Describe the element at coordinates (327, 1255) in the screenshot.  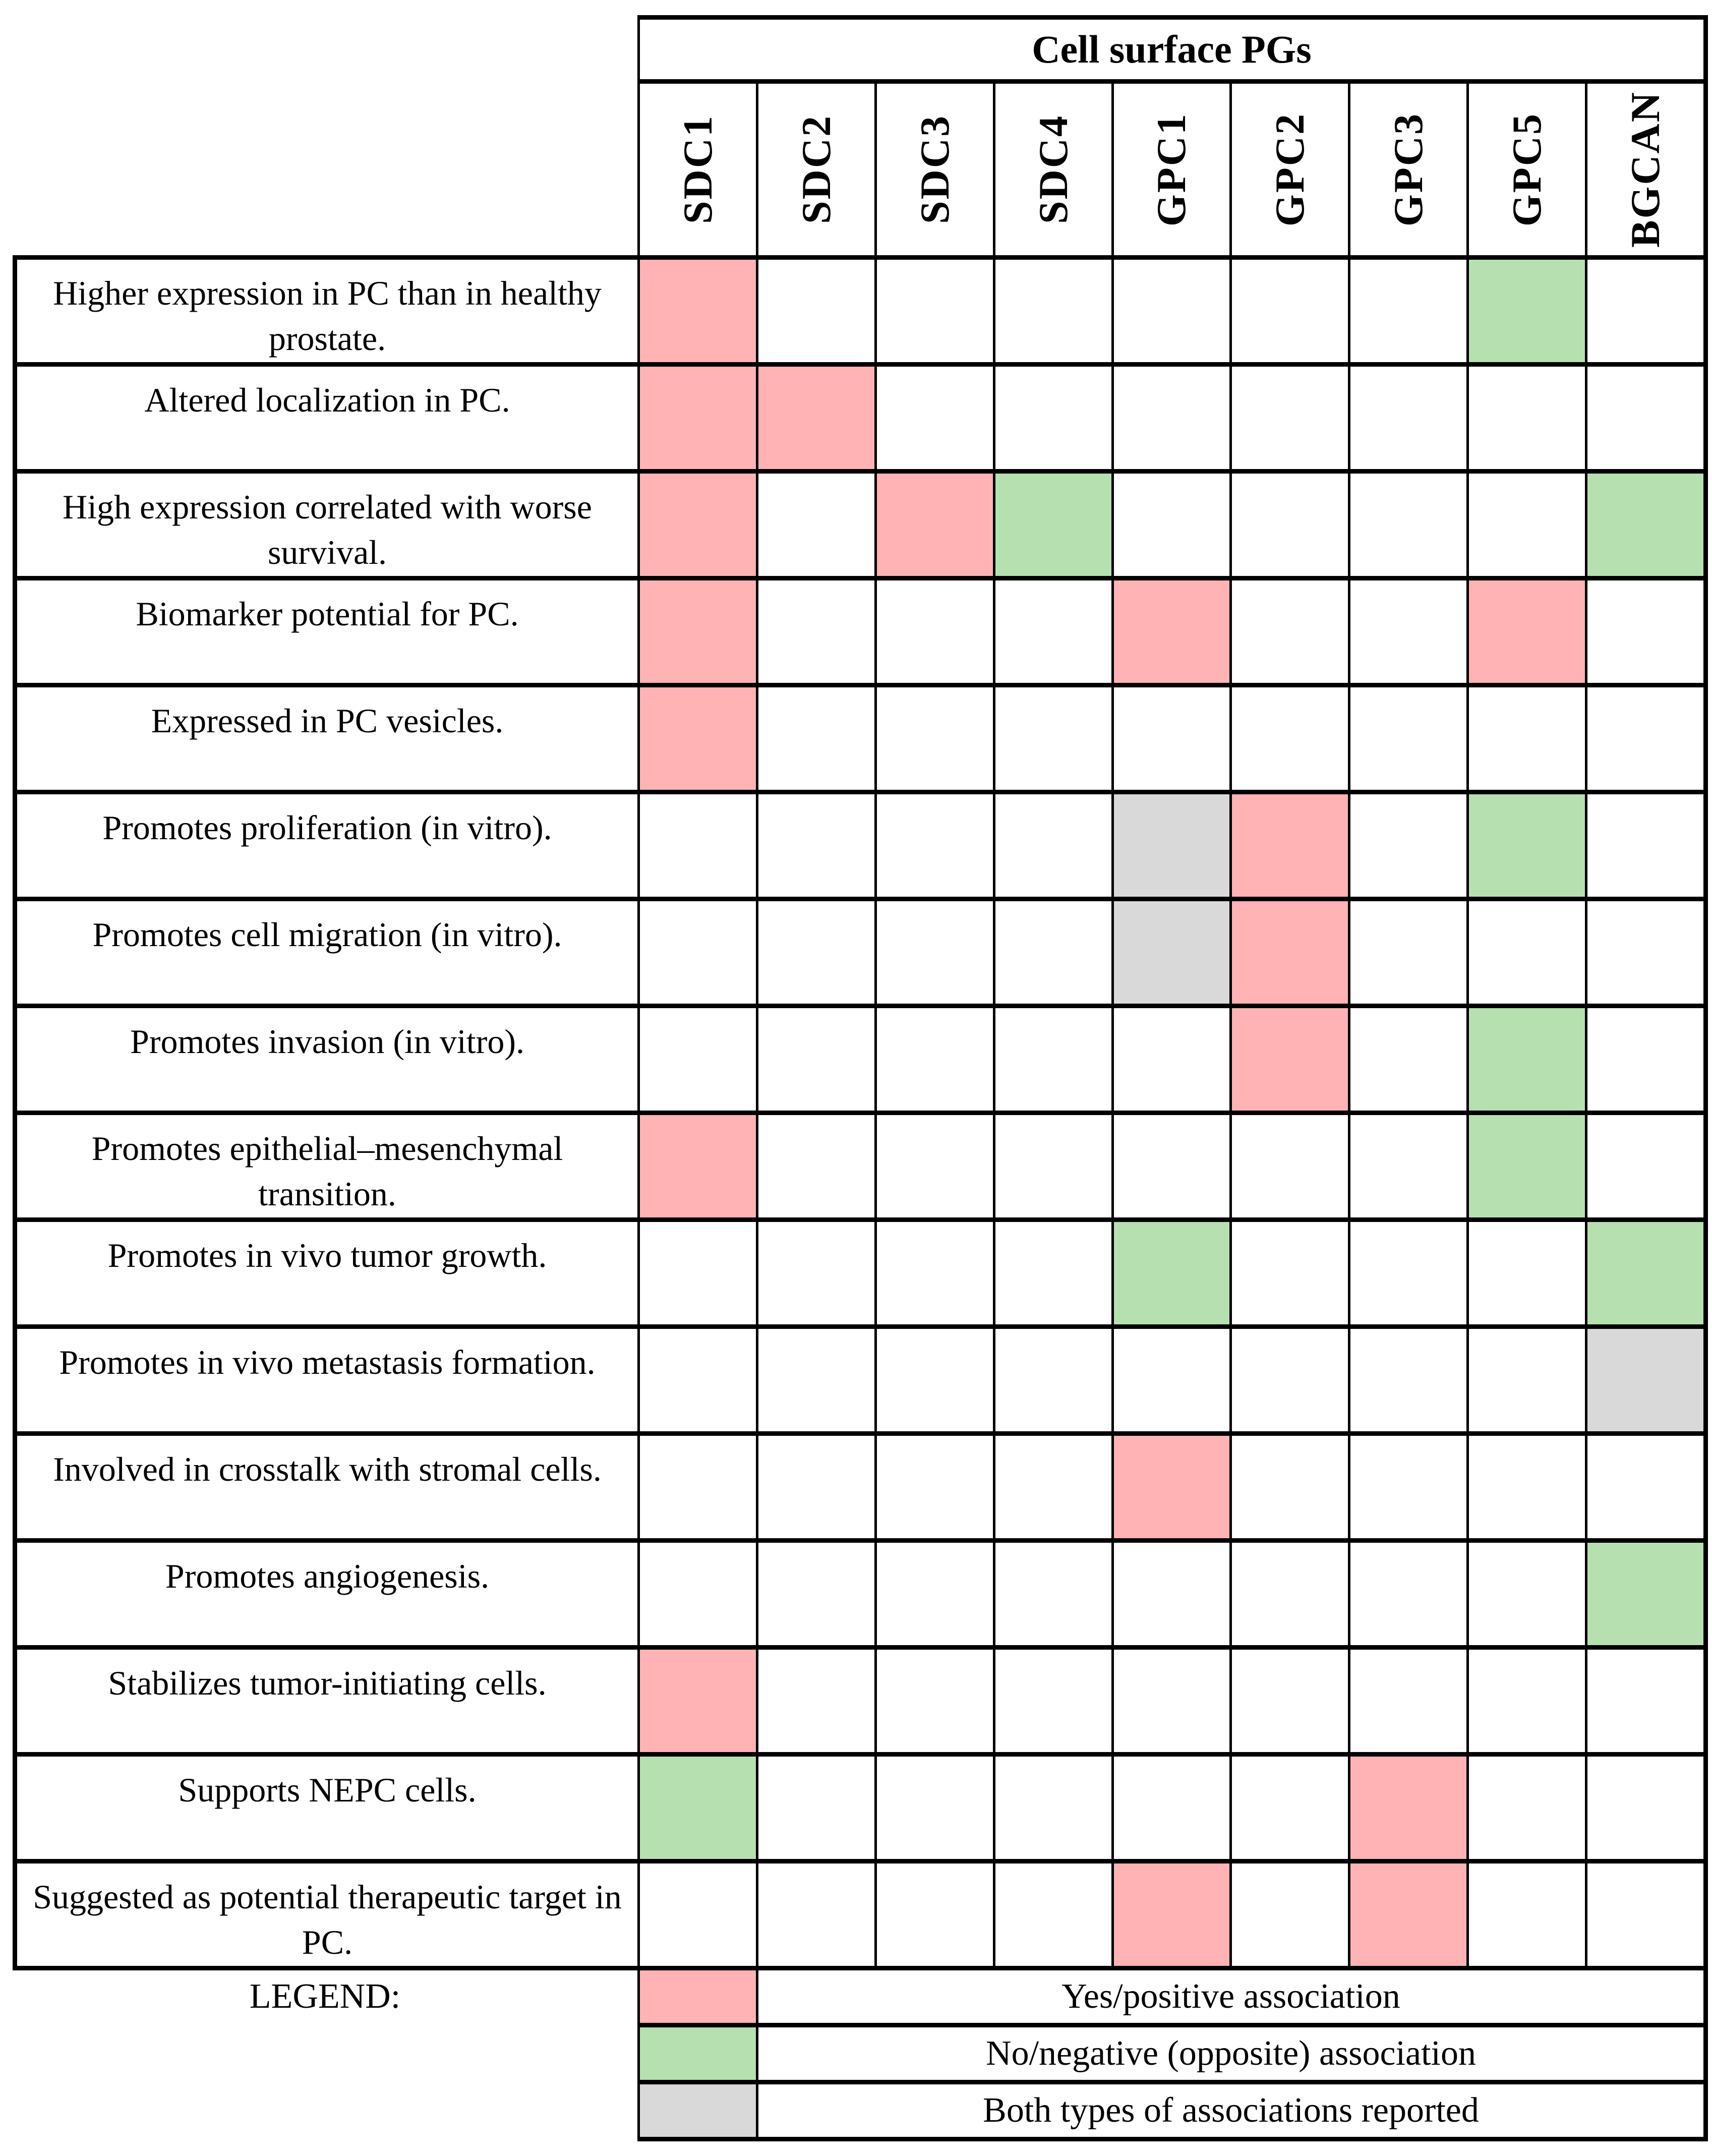
I see `row-label-text: Promotes in vivo tumor growth.` at that location.